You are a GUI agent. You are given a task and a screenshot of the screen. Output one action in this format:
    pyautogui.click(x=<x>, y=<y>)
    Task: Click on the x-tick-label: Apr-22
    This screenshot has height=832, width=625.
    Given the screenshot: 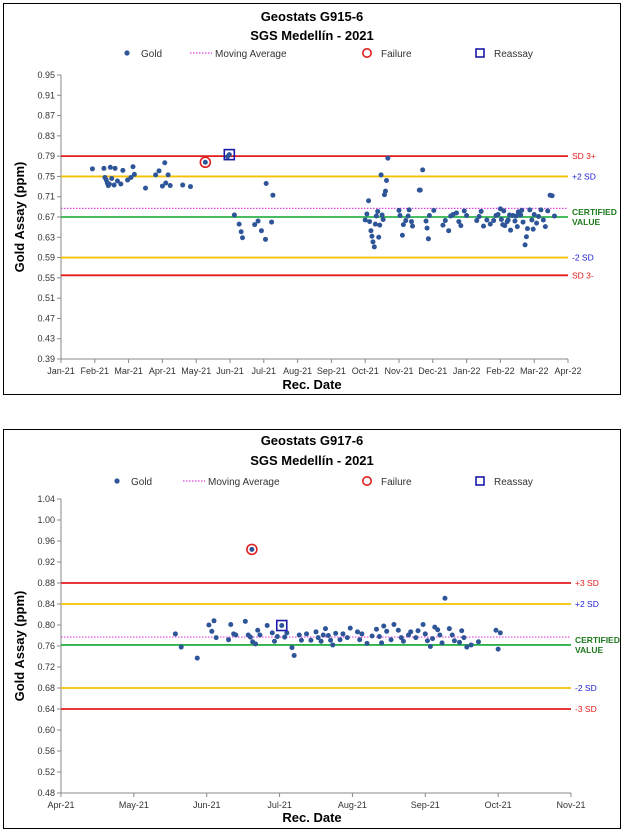 What is the action you would take?
    pyautogui.click(x=567, y=371)
    